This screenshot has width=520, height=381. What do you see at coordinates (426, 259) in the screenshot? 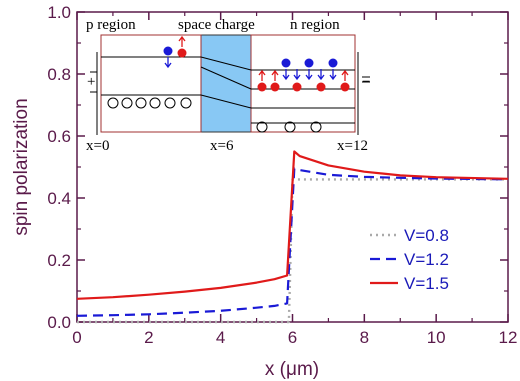
I see `legend-label: V=1.2` at bounding box center [426, 259].